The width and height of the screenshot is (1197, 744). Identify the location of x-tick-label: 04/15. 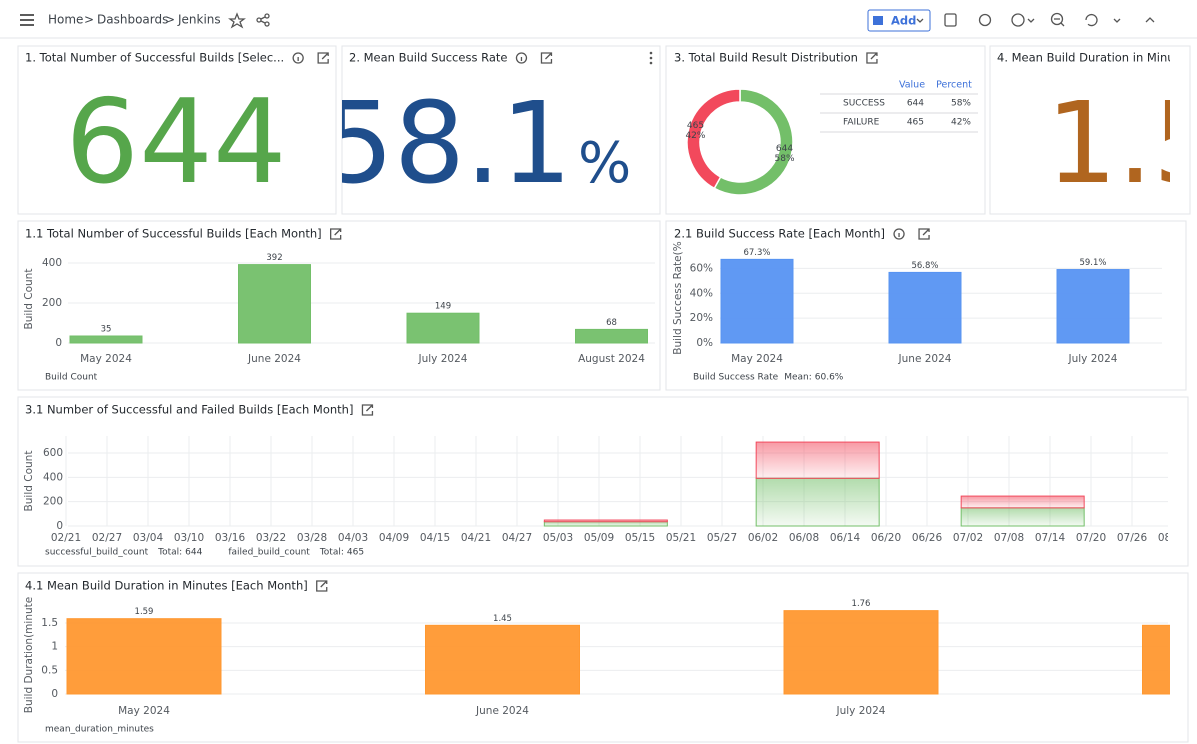
(435, 538).